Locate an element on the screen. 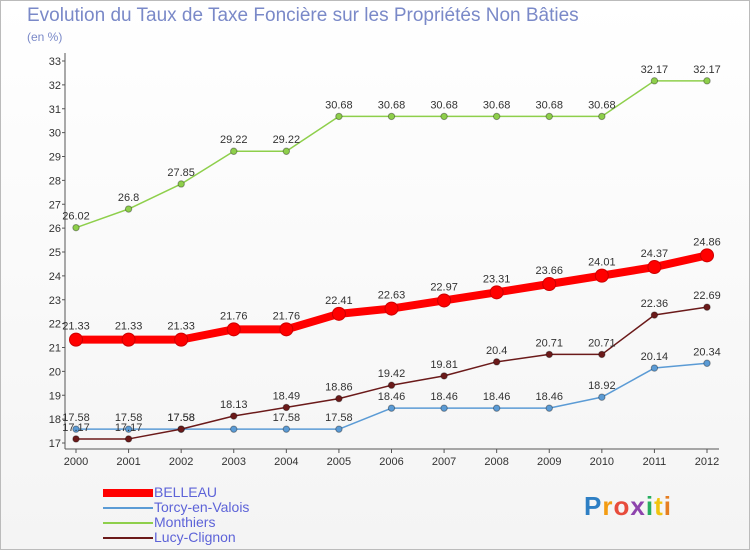 The height and width of the screenshot is (550, 750). x-tick-label: 2000 is located at coordinates (76, 462).